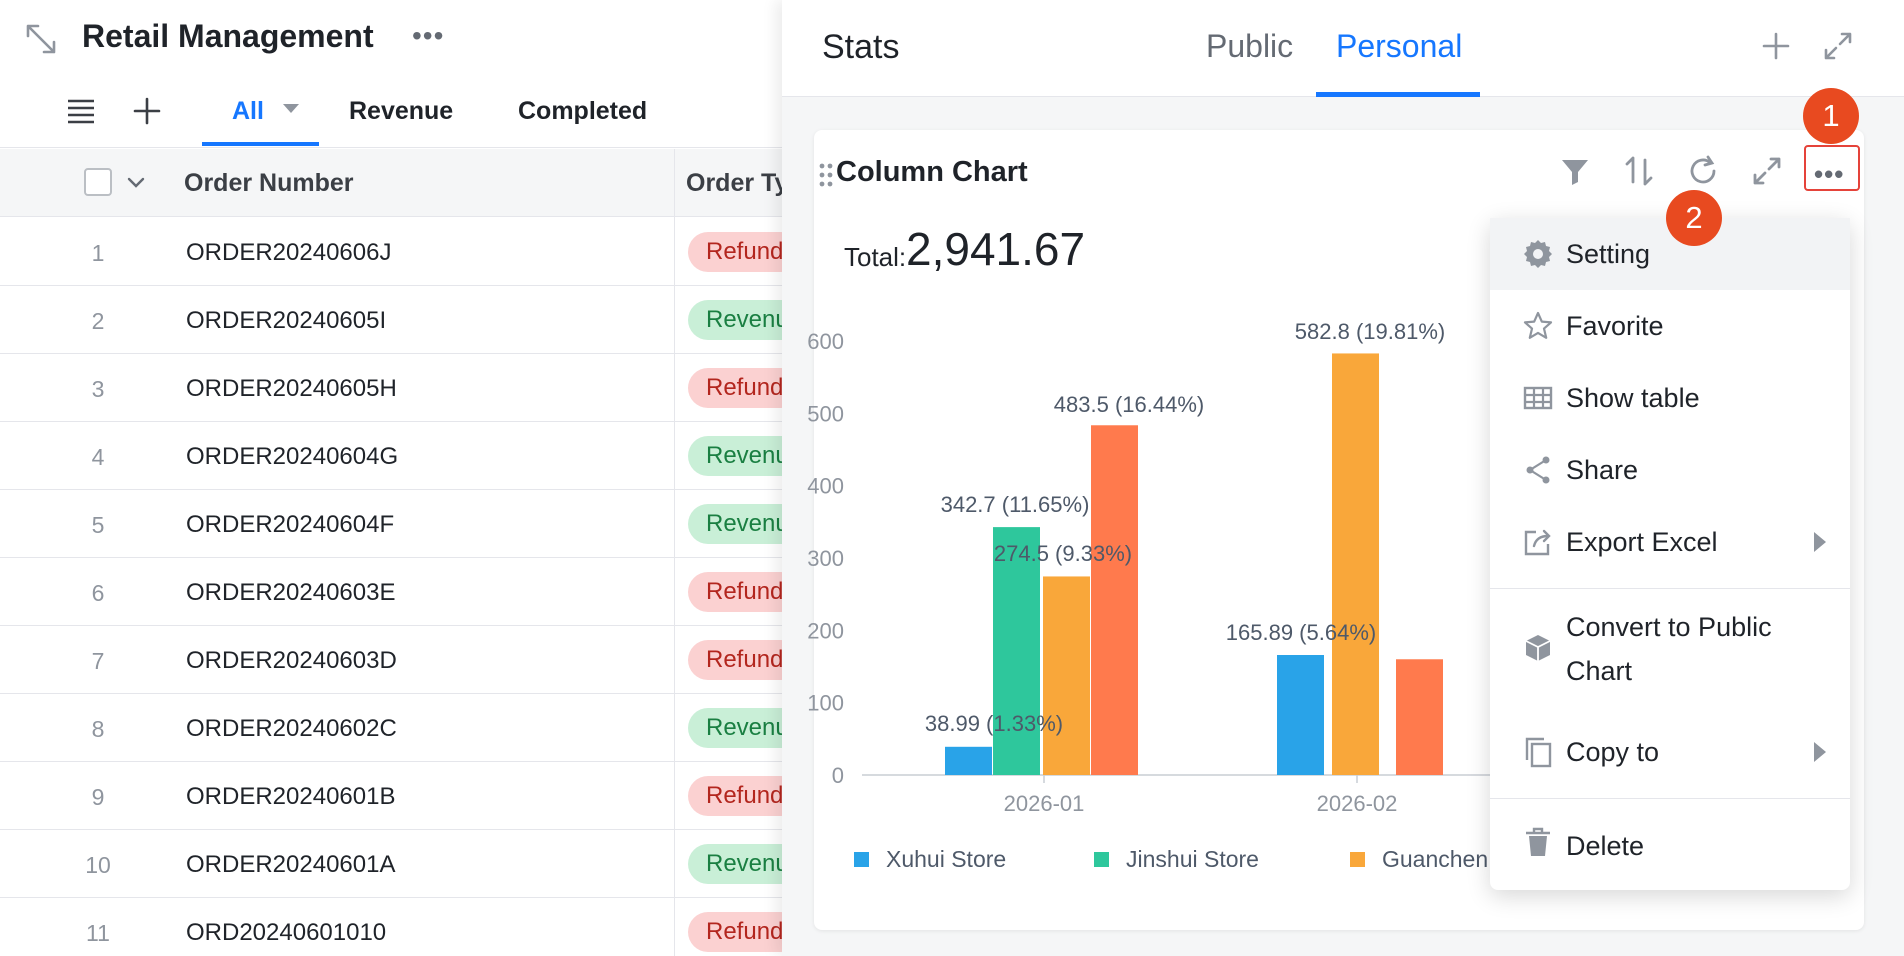  What do you see at coordinates (401, 660) in the screenshot?
I see `table-row: 7 ORDER20240603D Refund` at bounding box center [401, 660].